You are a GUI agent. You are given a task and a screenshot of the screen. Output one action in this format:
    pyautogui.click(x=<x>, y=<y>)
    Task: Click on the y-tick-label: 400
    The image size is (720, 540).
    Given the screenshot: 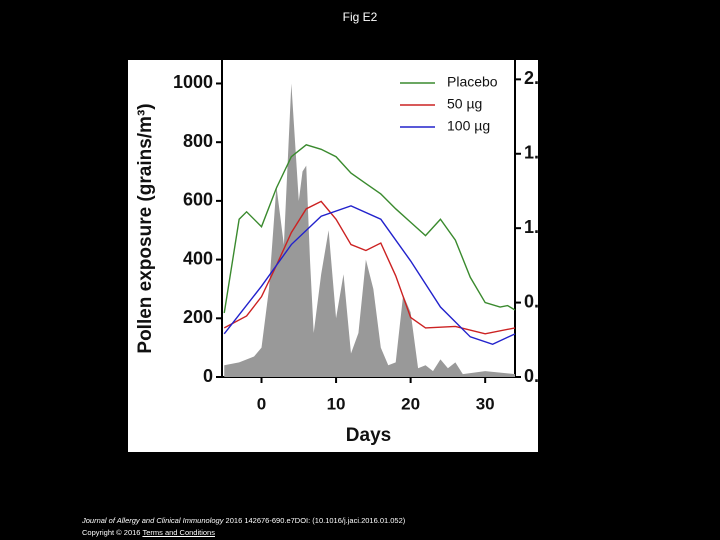 What is the action you would take?
    pyautogui.click(x=198, y=258)
    